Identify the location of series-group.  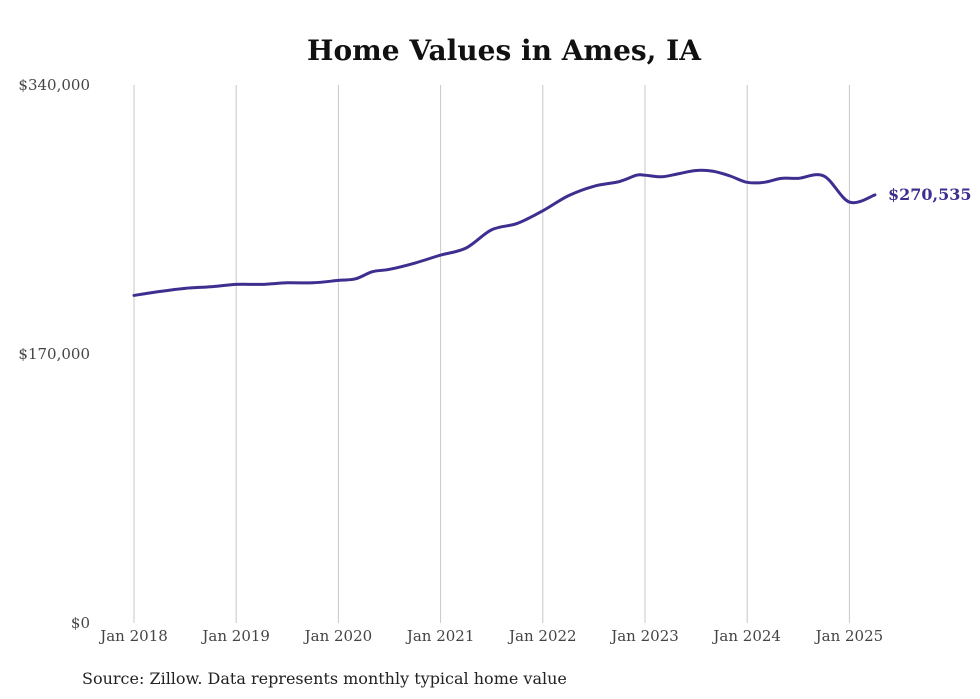
(504, 232).